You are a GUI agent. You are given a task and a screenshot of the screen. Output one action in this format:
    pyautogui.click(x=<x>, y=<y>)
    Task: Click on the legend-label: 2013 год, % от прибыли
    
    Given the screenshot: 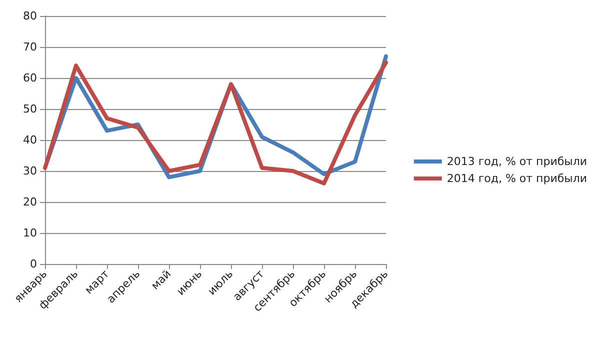 What is the action you would take?
    pyautogui.click(x=517, y=161)
    